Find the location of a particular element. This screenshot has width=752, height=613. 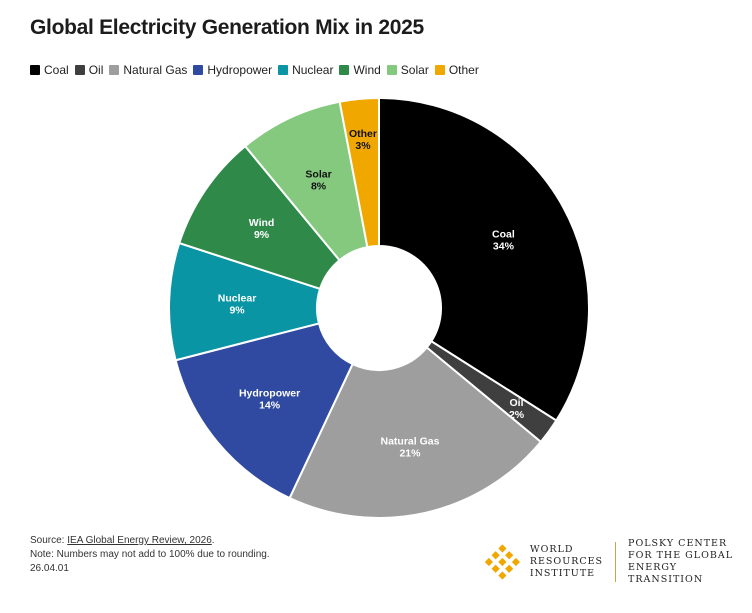

legend-label: Nuclear is located at coordinates (313, 70).